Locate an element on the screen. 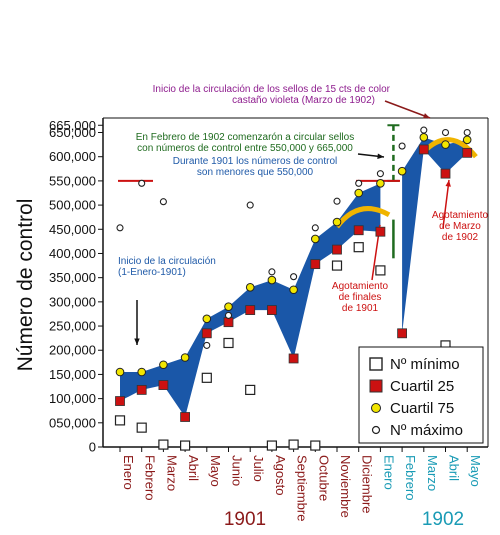  y-axis-label: Número de control is located at coordinates (25, 285).